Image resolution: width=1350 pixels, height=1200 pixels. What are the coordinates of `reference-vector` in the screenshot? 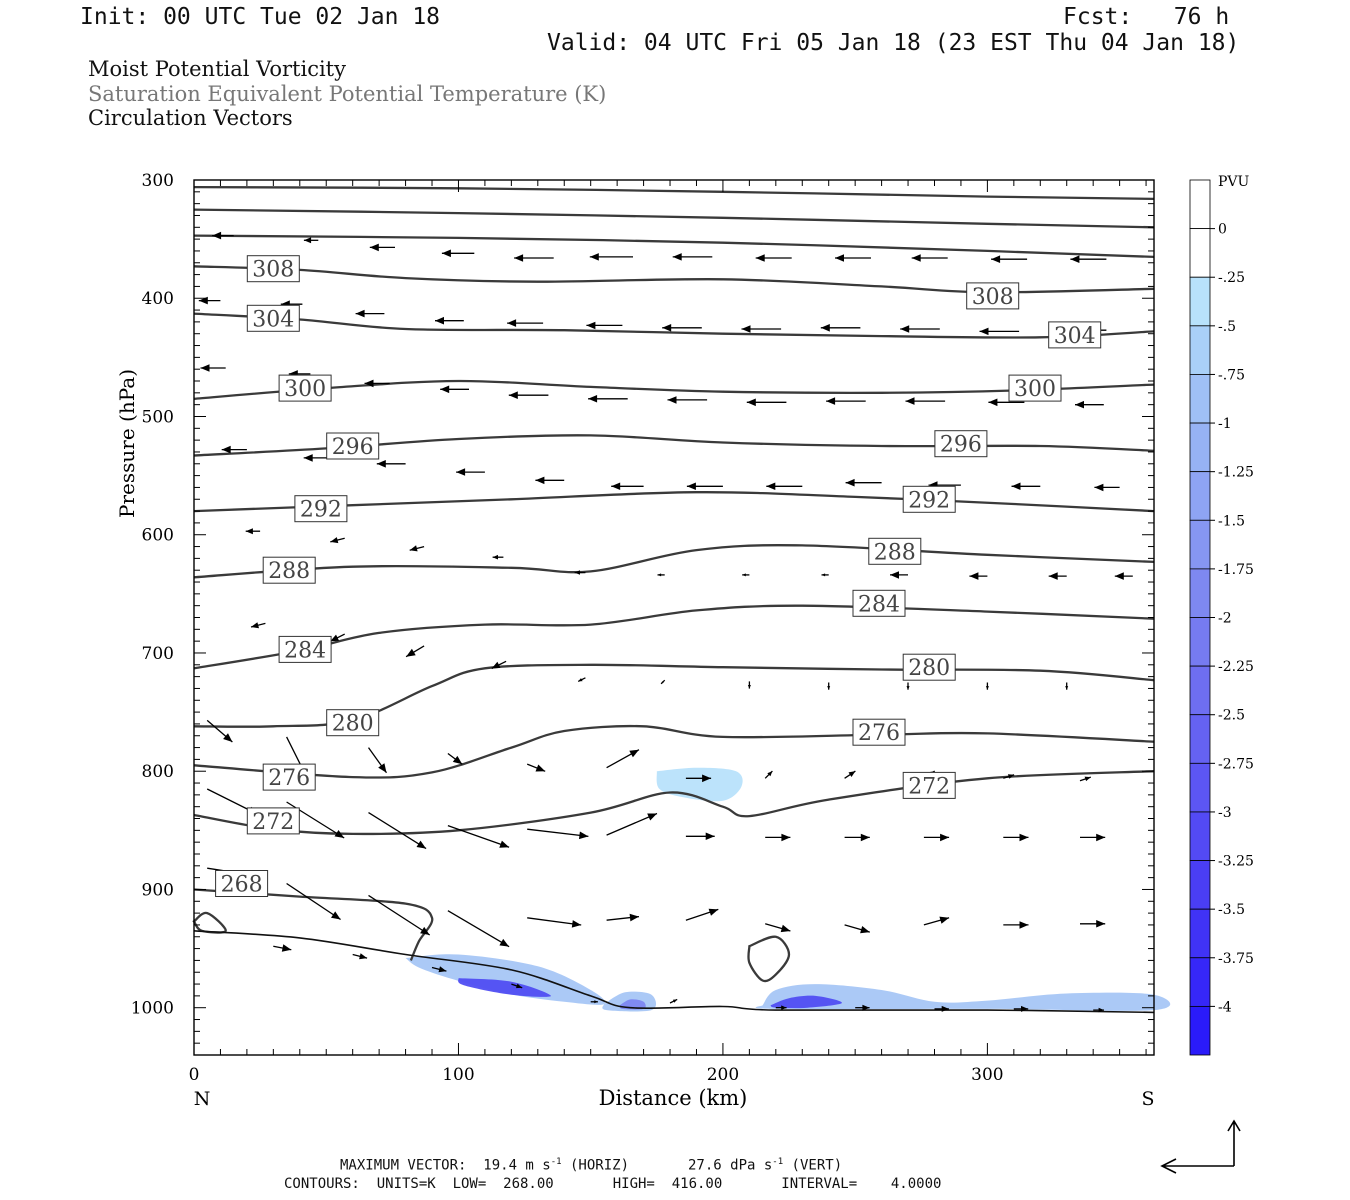 It's located at (1200, 1146).